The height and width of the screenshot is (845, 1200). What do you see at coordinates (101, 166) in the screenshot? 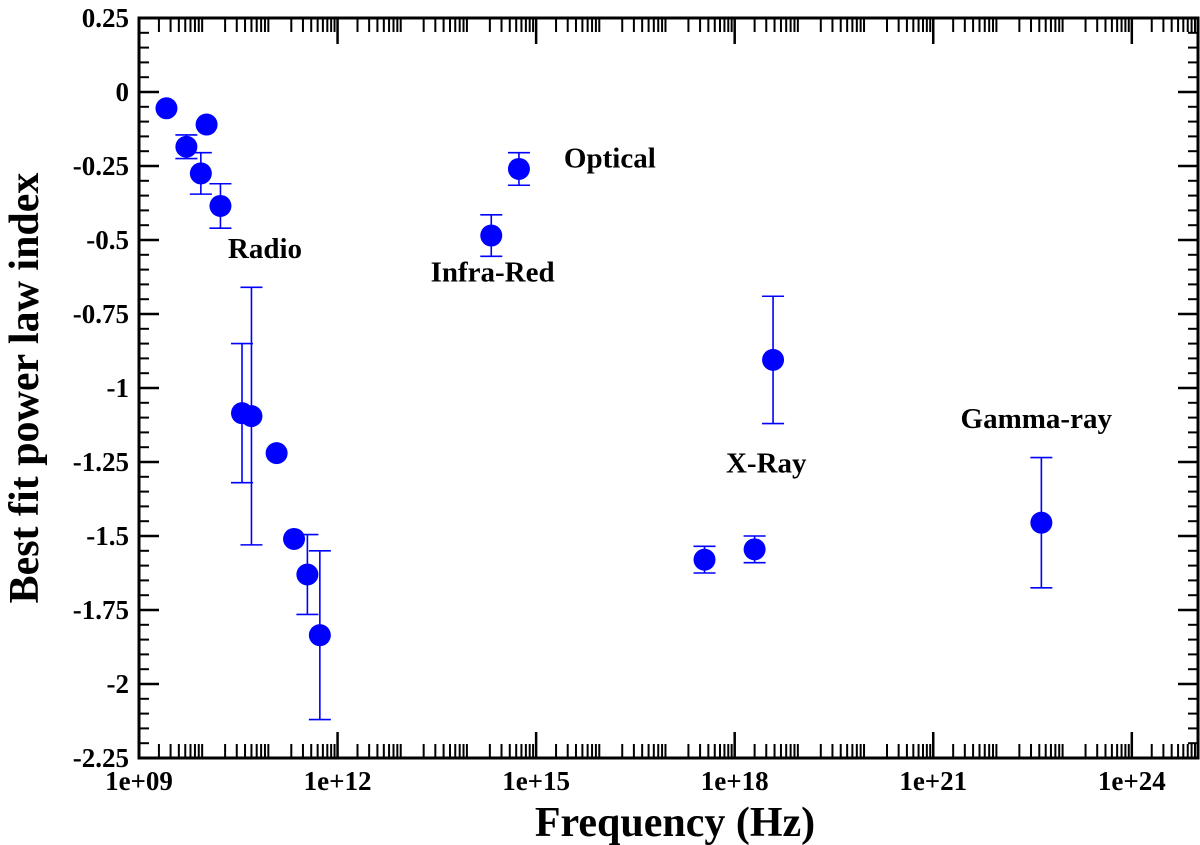
I see `y-tick-label: -0.25` at bounding box center [101, 166].